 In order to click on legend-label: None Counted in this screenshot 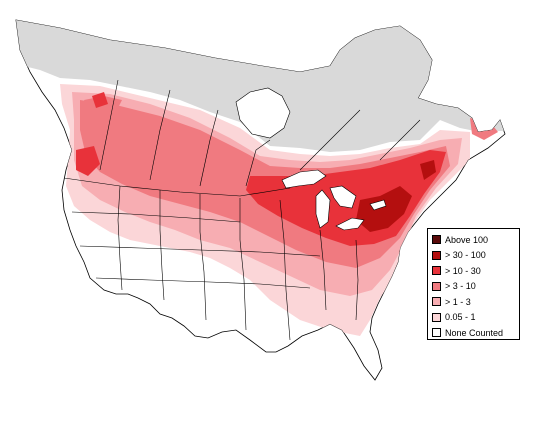, I will do `click(474, 332)`.